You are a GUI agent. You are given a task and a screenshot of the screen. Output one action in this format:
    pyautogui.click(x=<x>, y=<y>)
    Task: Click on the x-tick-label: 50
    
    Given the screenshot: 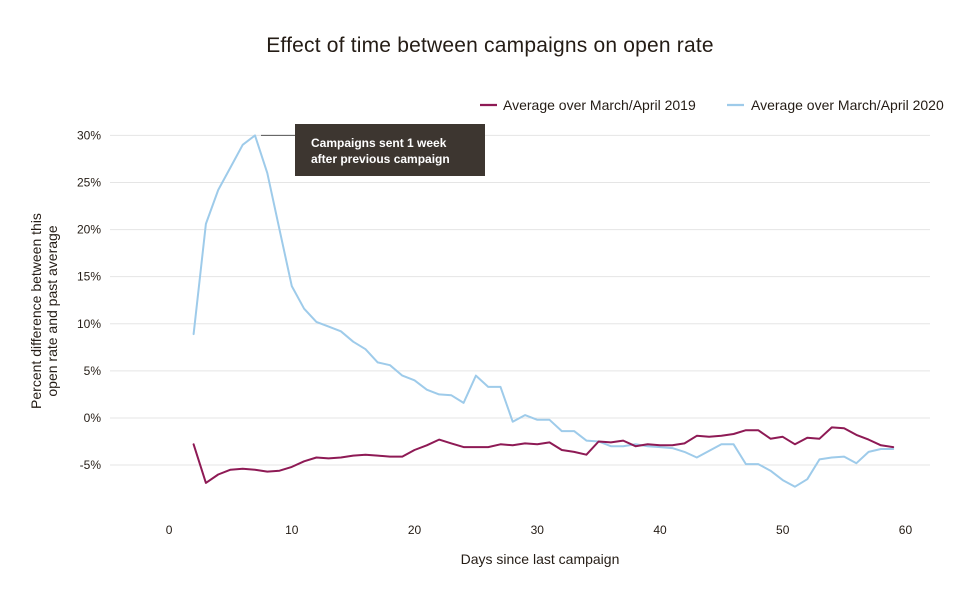 What is the action you would take?
    pyautogui.click(x=783, y=530)
    